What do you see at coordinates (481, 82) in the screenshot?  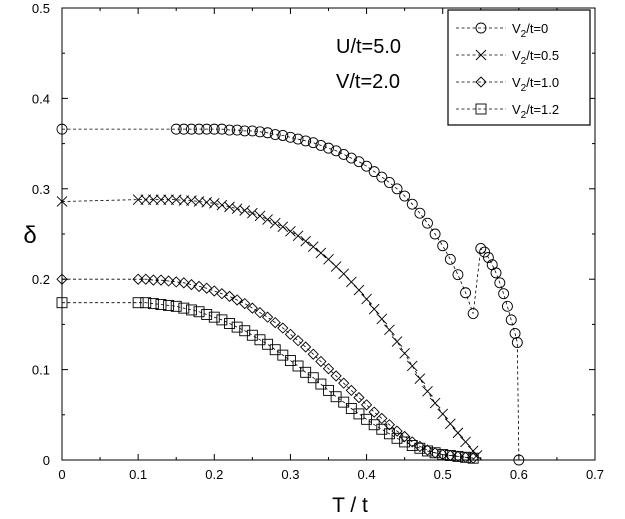 I see `legend-marker-diamond` at bounding box center [481, 82].